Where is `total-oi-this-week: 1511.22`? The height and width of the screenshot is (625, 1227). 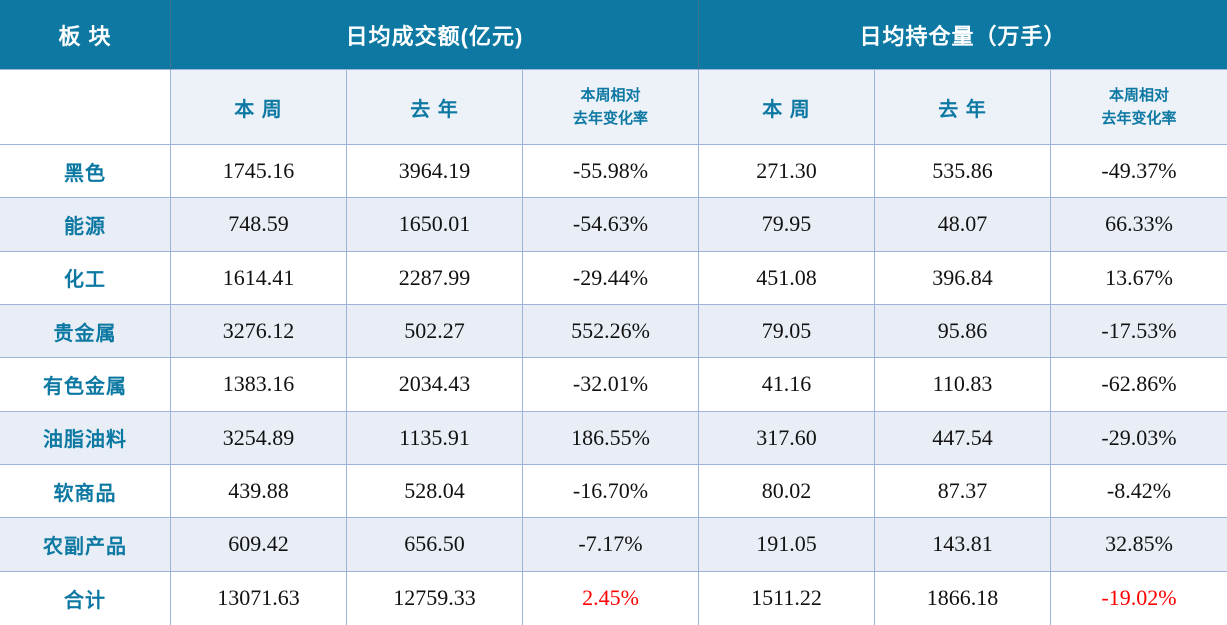
total-oi-this-week: 1511.22 is located at coordinates (787, 598).